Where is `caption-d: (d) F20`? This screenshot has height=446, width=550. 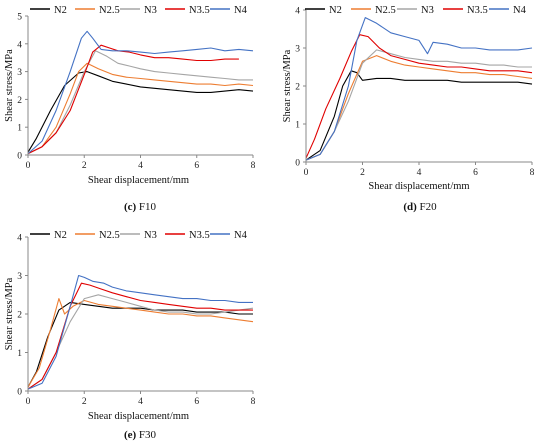 caption-d: (d) F20 is located at coordinates (420, 207).